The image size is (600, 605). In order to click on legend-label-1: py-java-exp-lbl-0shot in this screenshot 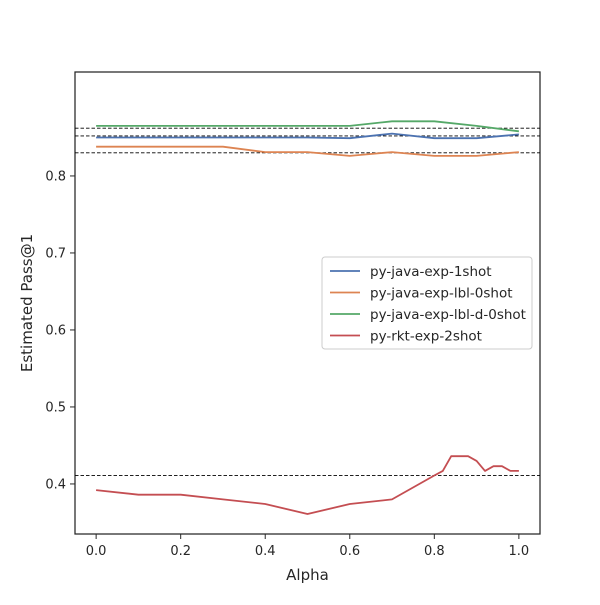, I will do `click(441, 294)`.